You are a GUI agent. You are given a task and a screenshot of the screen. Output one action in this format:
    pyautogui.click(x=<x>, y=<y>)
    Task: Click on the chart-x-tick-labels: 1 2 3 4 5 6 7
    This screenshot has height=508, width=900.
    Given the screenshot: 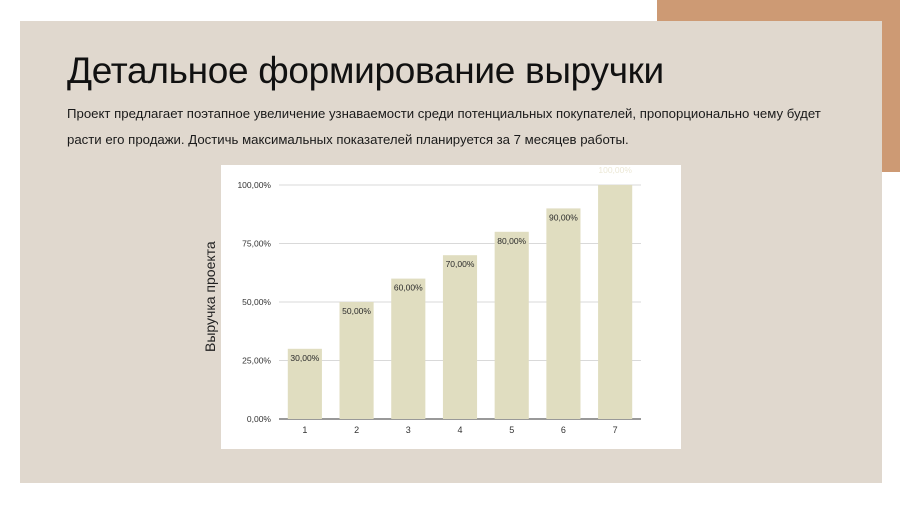 What is the action you would take?
    pyautogui.click(x=459, y=430)
    